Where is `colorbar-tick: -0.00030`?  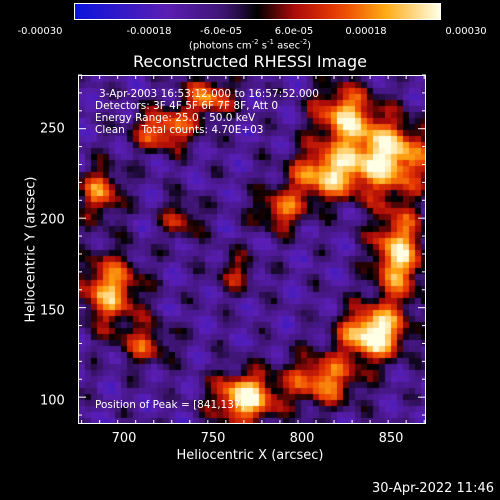 colorbar-tick: -0.00030 is located at coordinates (40, 31).